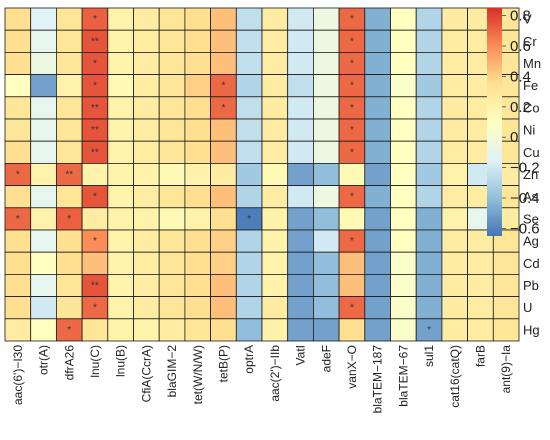  I want to click on row-label: Ag, so click(531, 241).